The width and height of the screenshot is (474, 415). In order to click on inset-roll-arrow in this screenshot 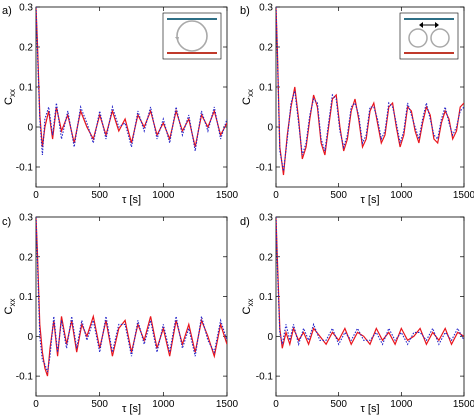, I will do `click(177, 39)`.